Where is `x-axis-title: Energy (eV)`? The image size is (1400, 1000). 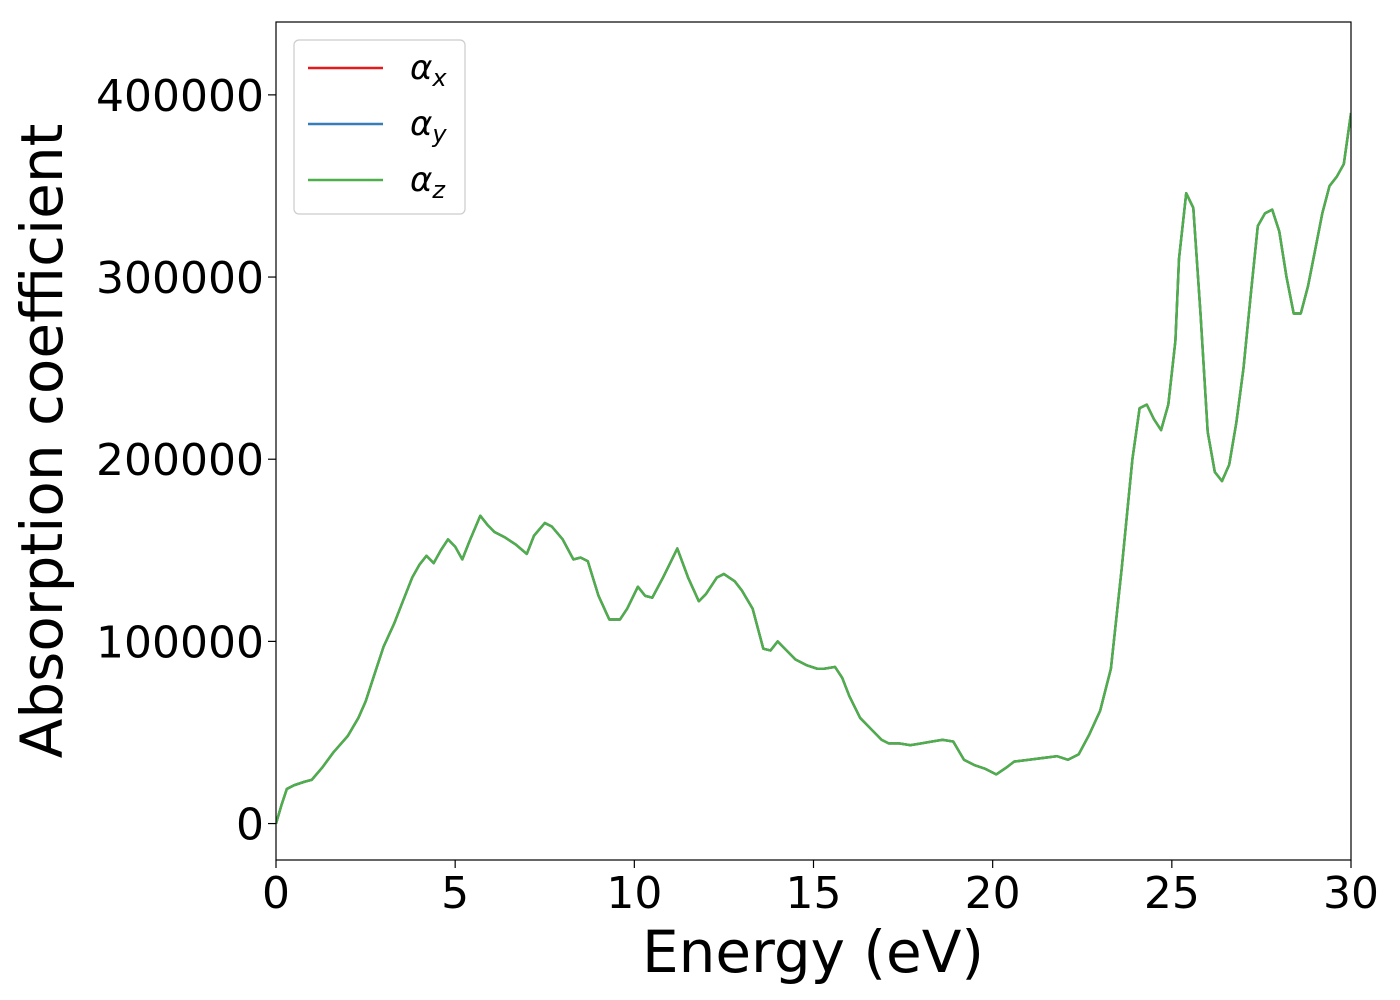
x-axis-title: Energy (eV) is located at coordinates (813, 952).